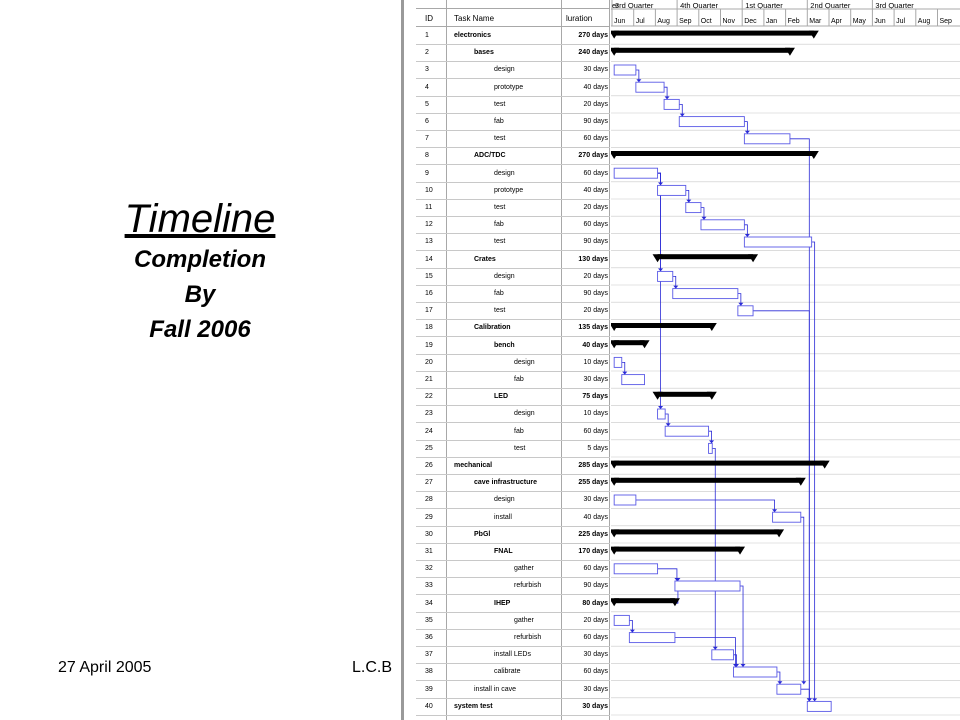 This screenshot has width=960, height=720. Describe the element at coordinates (429, 689) in the screenshot. I see `task-id: 39` at that location.